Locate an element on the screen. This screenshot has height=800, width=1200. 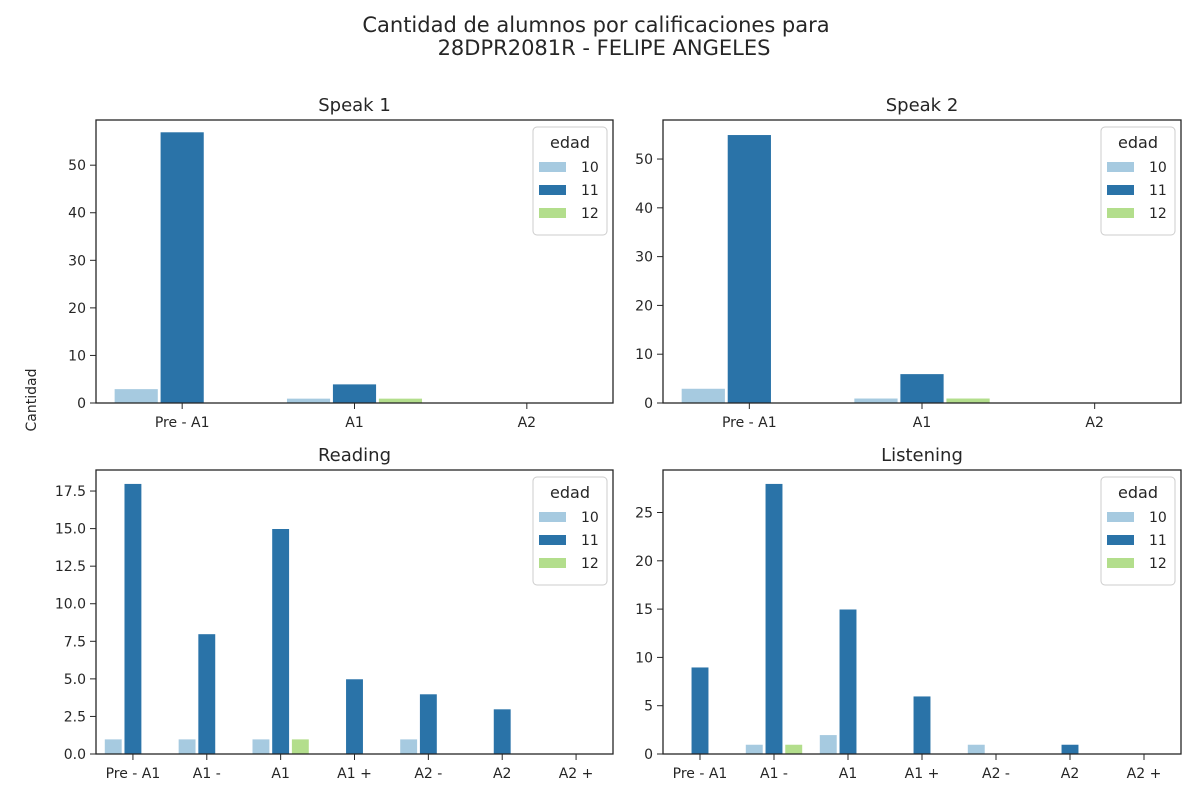
y-tick-label: 10.0 is located at coordinates (70, 605).